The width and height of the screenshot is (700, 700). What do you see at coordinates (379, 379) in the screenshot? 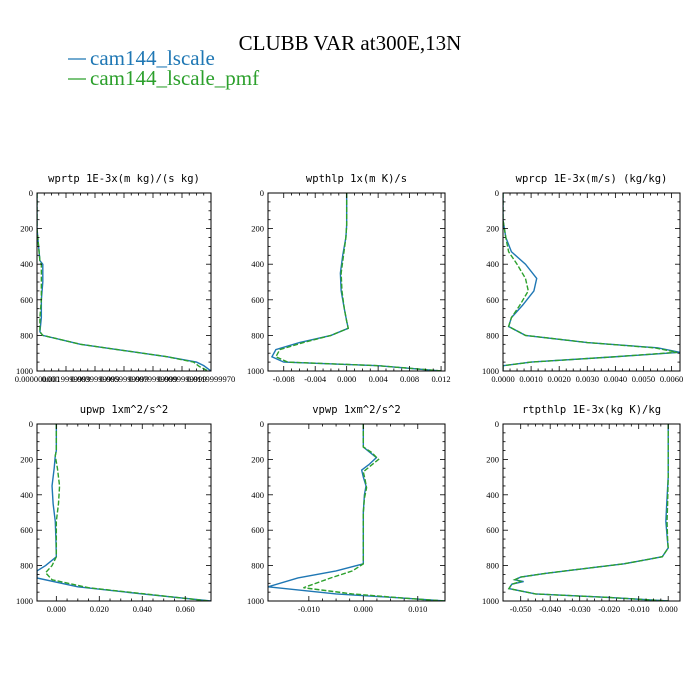
I see `x-tick-label: 0.004` at bounding box center [379, 379].